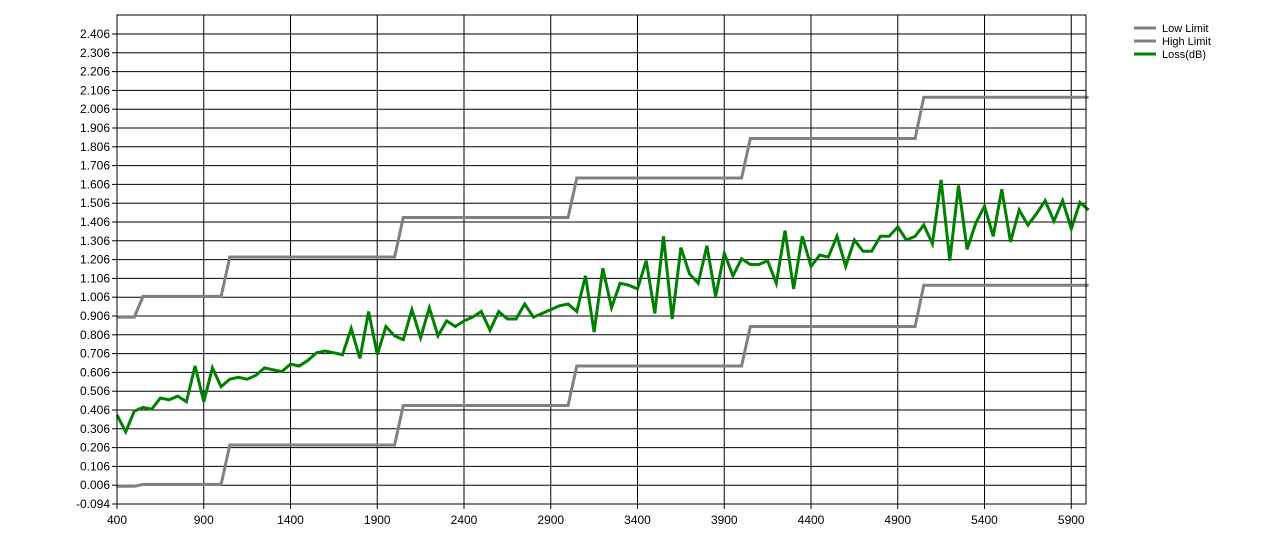 This screenshot has width=1265, height=558. Describe the element at coordinates (95, 203) in the screenshot. I see `y-tick-label: 1.506` at that location.